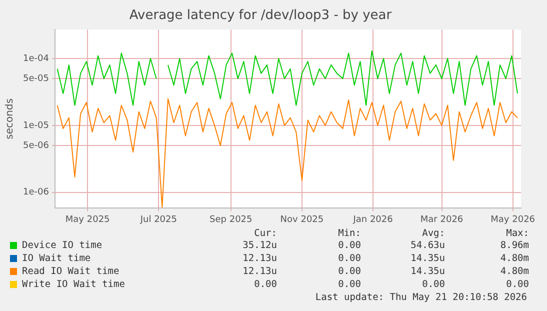  Describe the element at coordinates (35, 125) in the screenshot. I see `y-tick-label: 1e-05` at that location.